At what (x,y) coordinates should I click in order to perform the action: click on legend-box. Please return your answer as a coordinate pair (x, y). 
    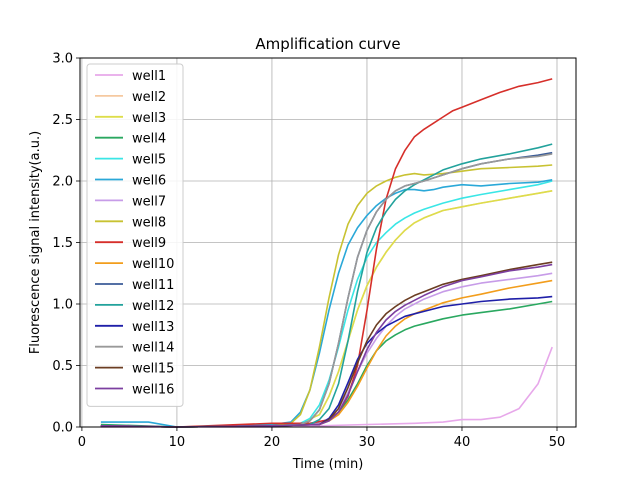
    Looking at the image, I should click on (135, 235).